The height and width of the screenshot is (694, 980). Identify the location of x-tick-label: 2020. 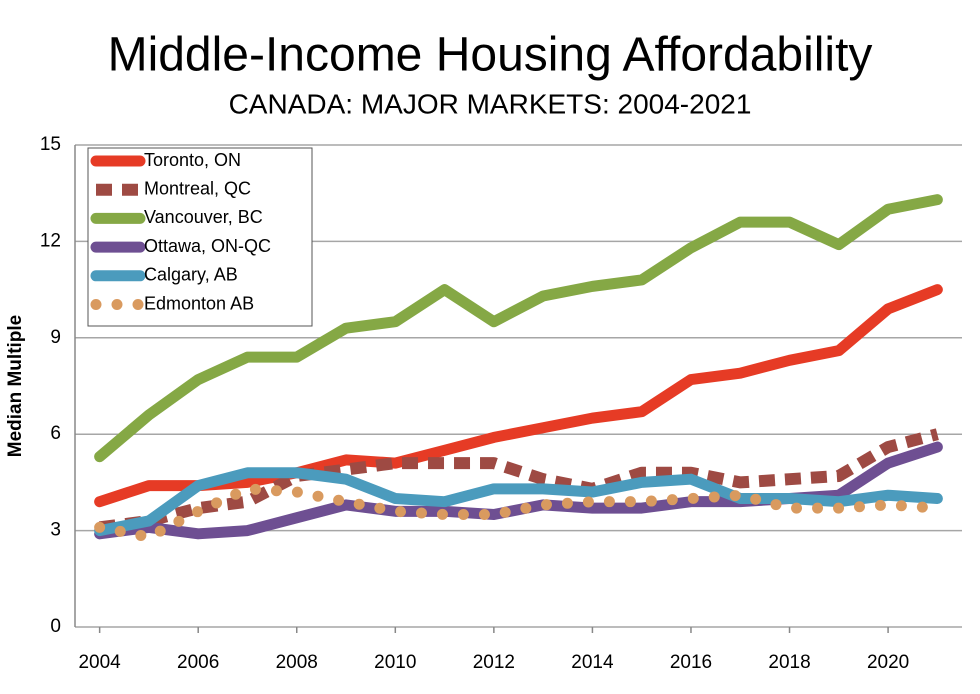
(888, 662).